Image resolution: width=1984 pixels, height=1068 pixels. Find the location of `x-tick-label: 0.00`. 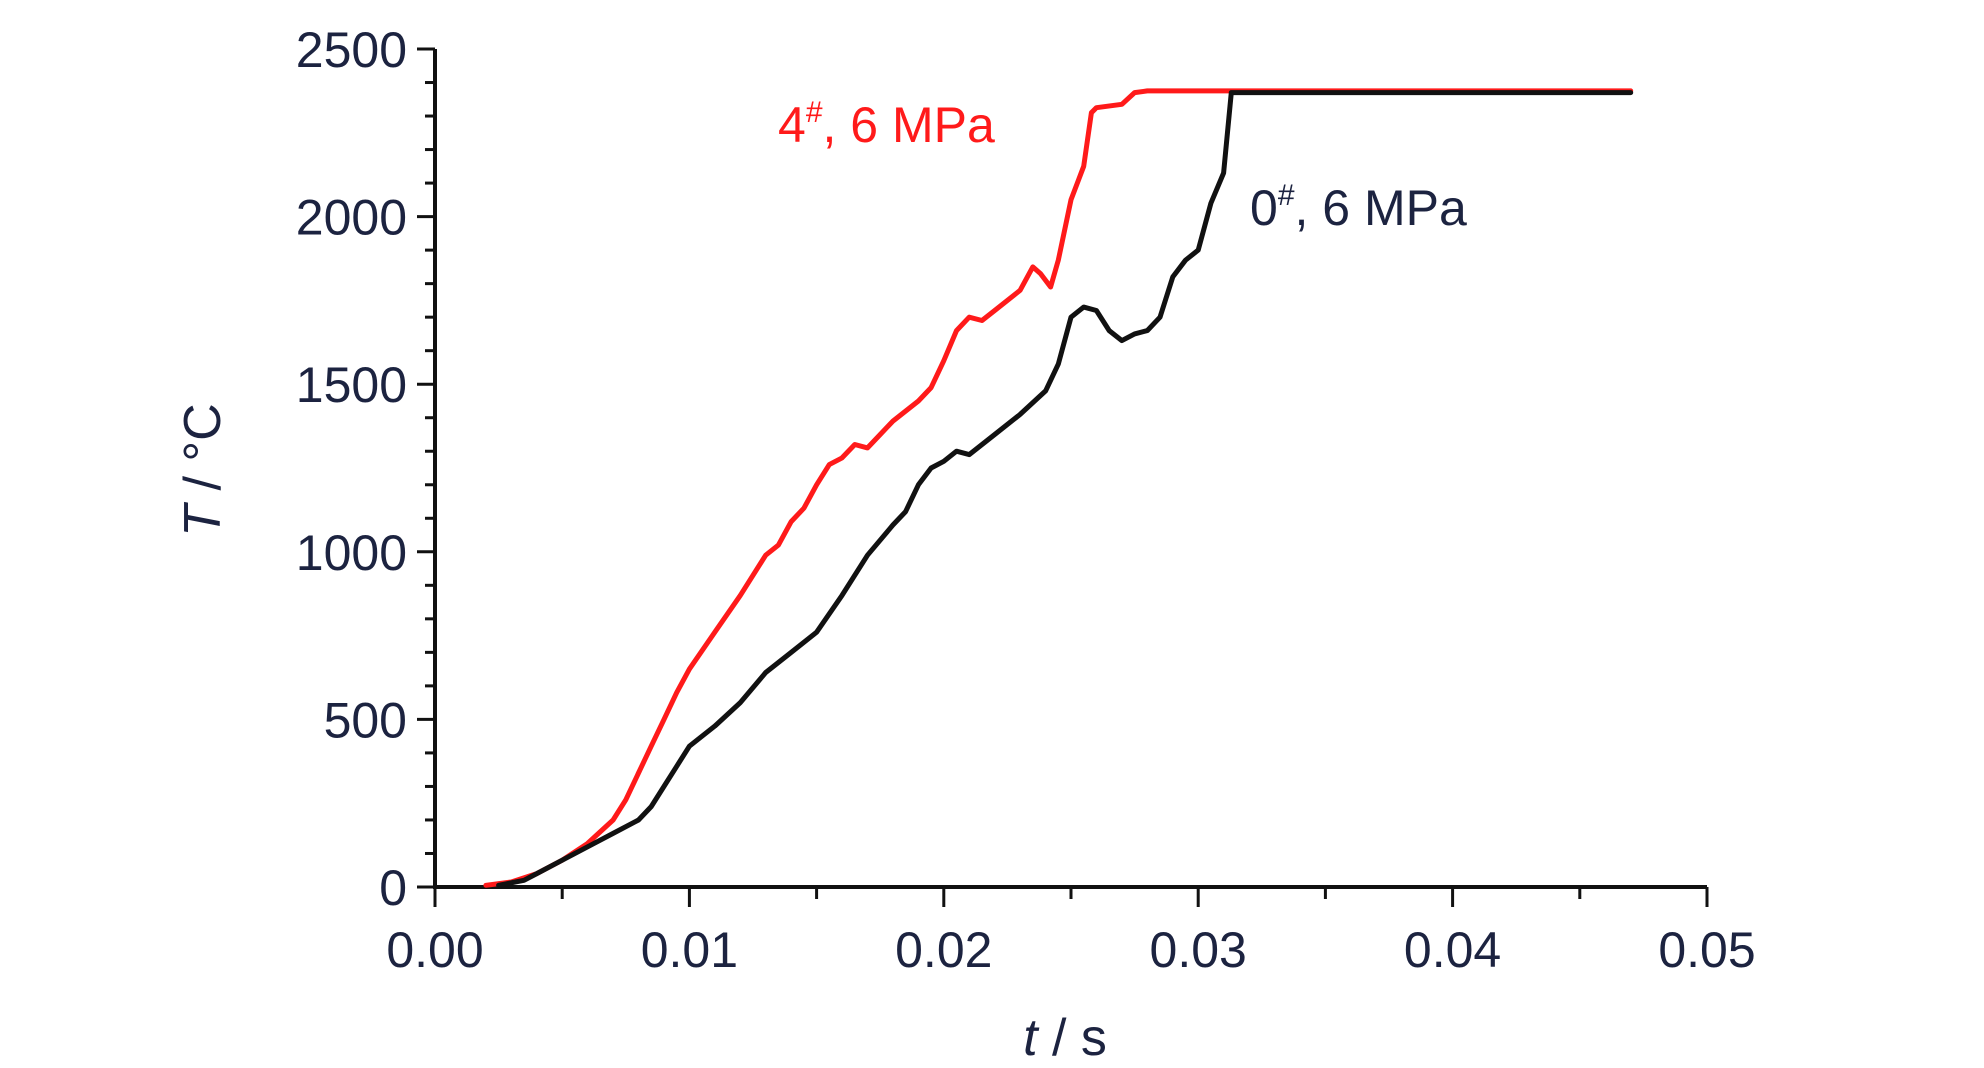

x-tick-label: 0.00 is located at coordinates (434, 950).